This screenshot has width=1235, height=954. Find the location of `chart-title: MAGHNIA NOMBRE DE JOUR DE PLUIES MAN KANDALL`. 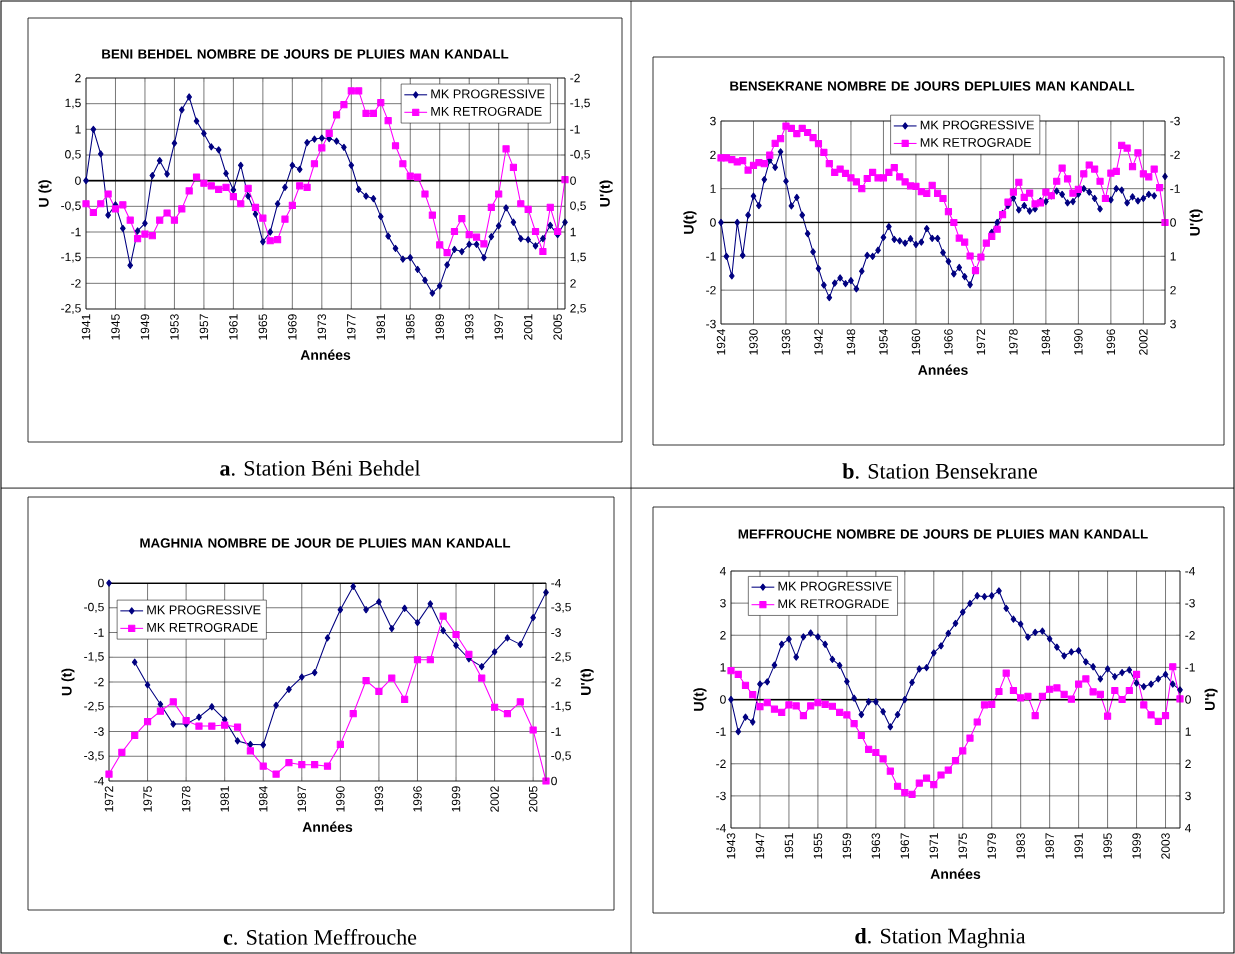

chart-title: MAGHNIA NOMBRE DE JOUR DE PLUIES MAN KANDALL is located at coordinates (325, 543).